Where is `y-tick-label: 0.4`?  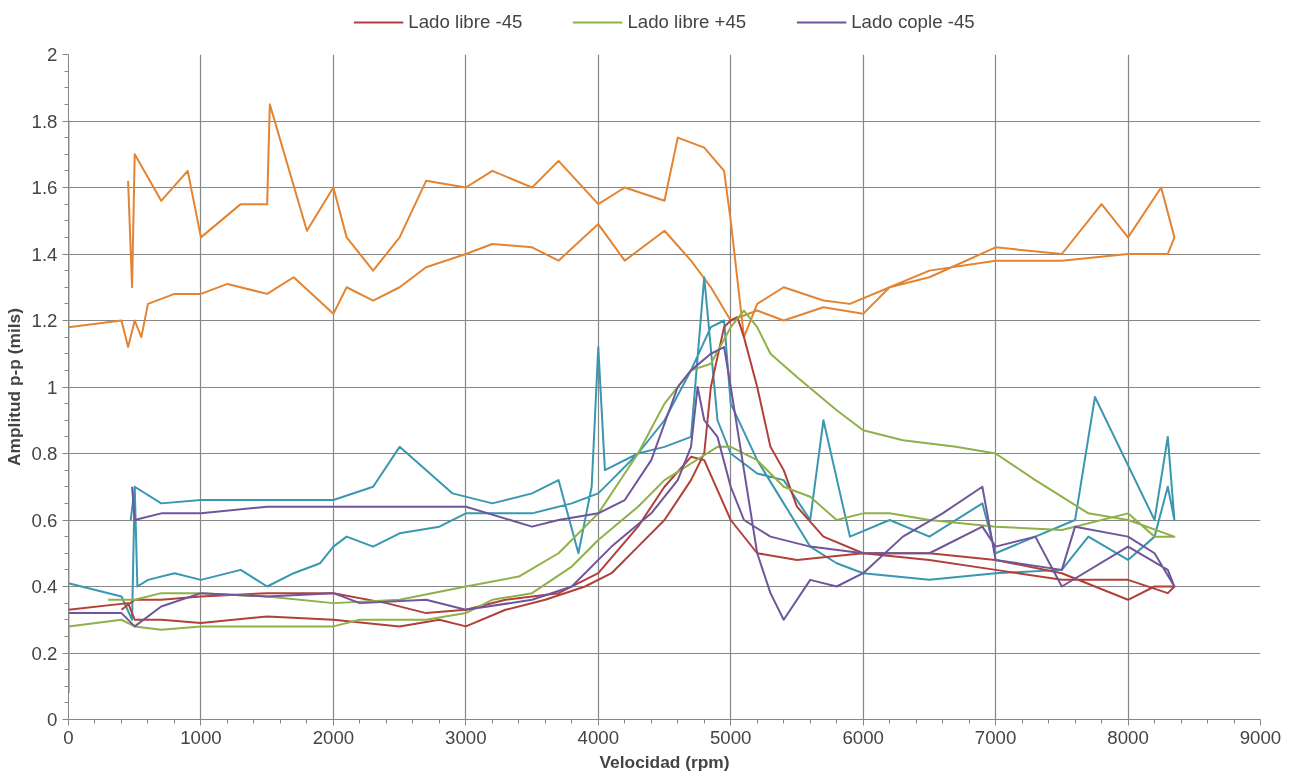 y-tick-label: 0.4 is located at coordinates (44, 586).